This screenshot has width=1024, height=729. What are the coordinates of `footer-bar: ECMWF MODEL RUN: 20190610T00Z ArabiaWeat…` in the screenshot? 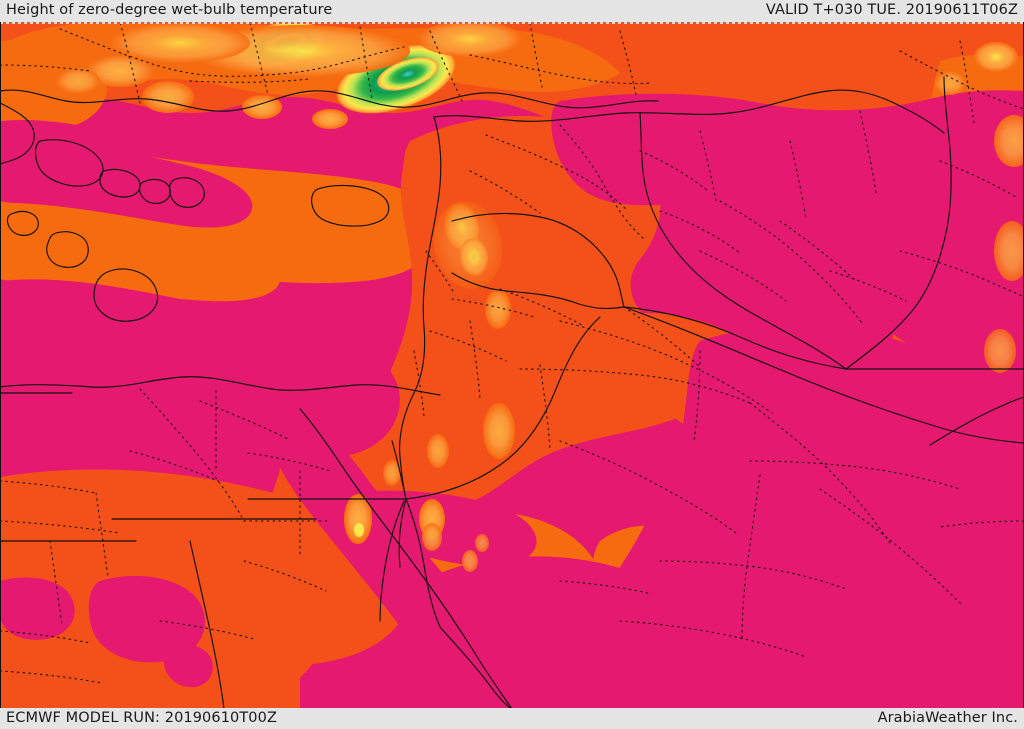 It's located at (512, 718).